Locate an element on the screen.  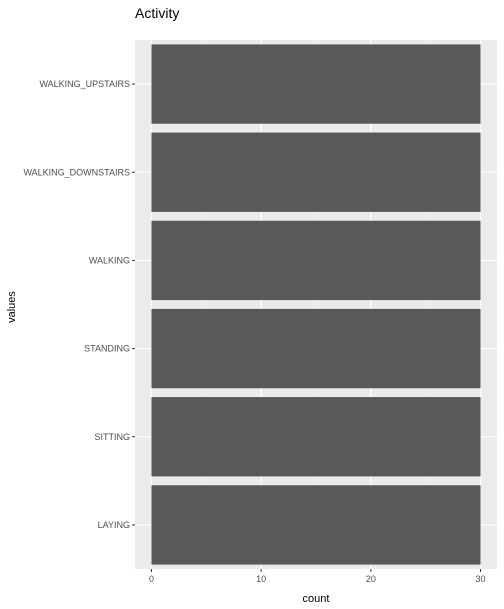
y-tick-label: WALKING is located at coordinates (109, 260).